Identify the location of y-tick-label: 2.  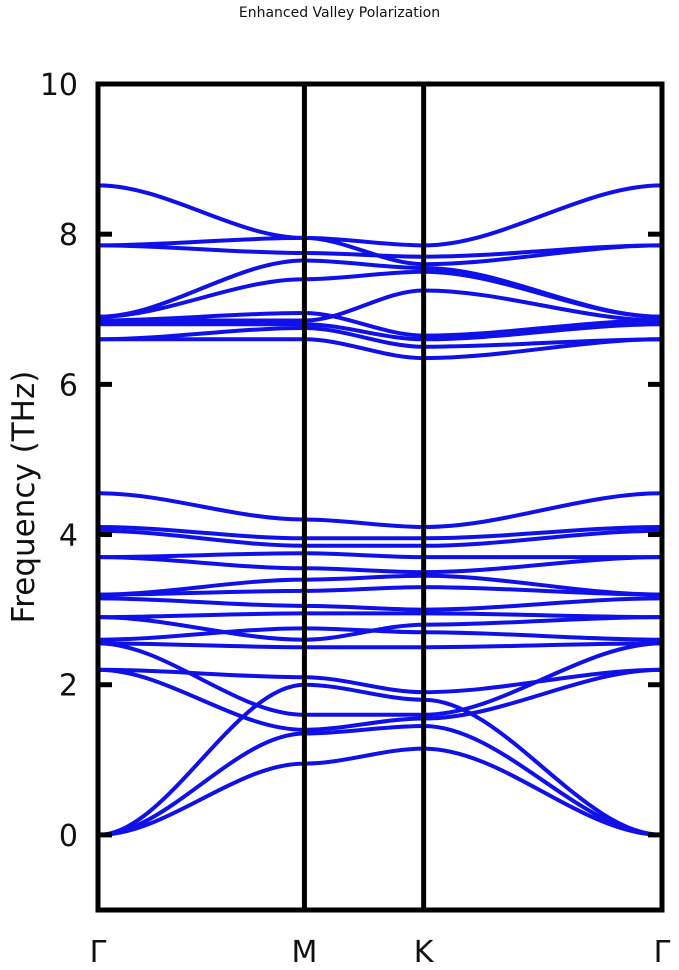
(68, 686).